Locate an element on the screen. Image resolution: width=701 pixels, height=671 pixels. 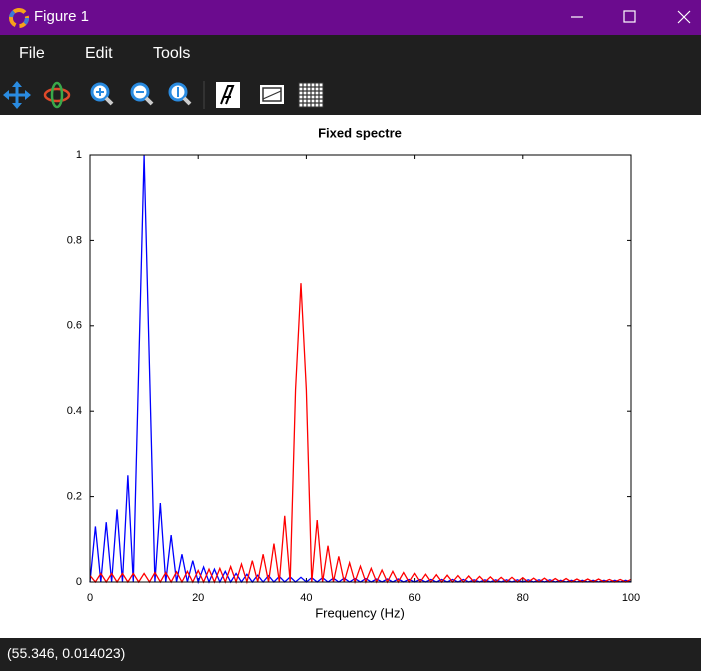
grid-tool is located at coordinates (311, 95).